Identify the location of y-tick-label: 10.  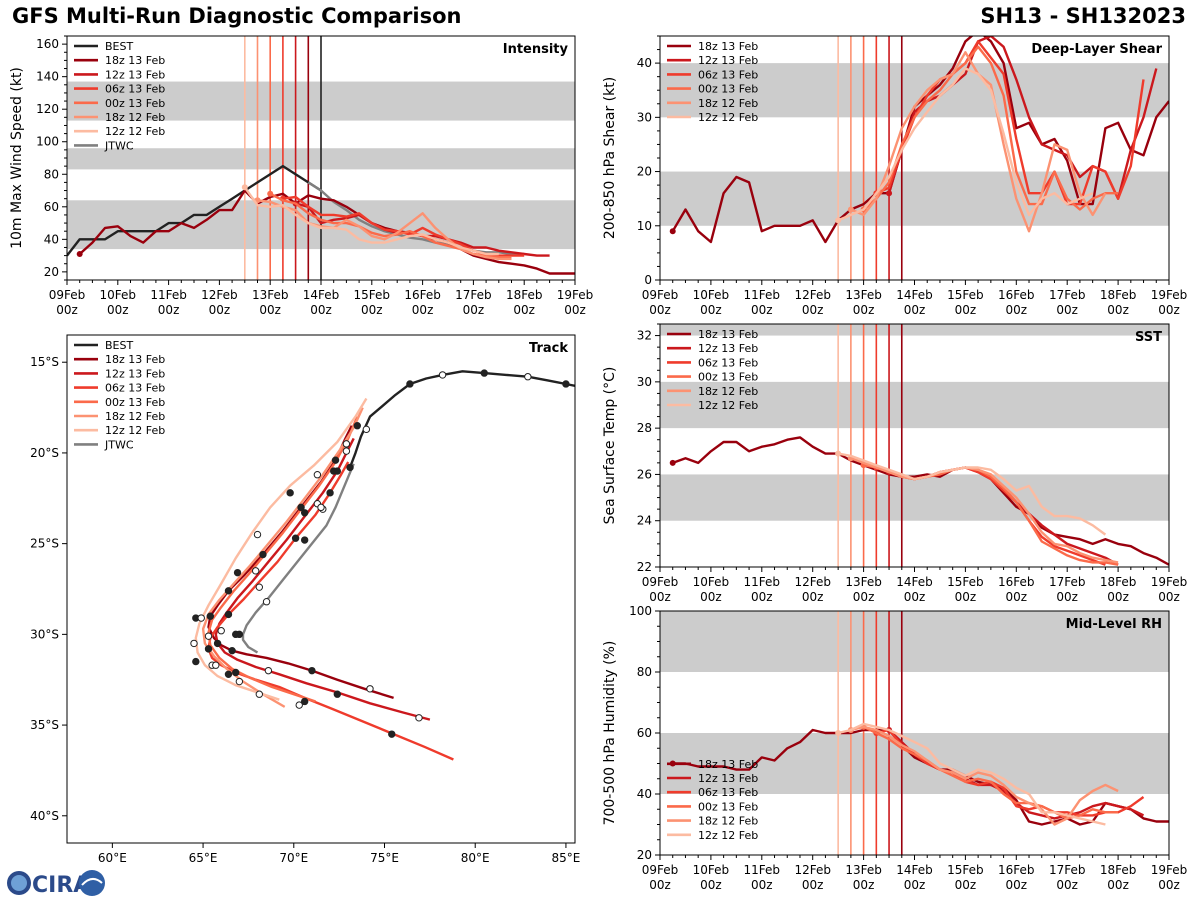
(644, 226).